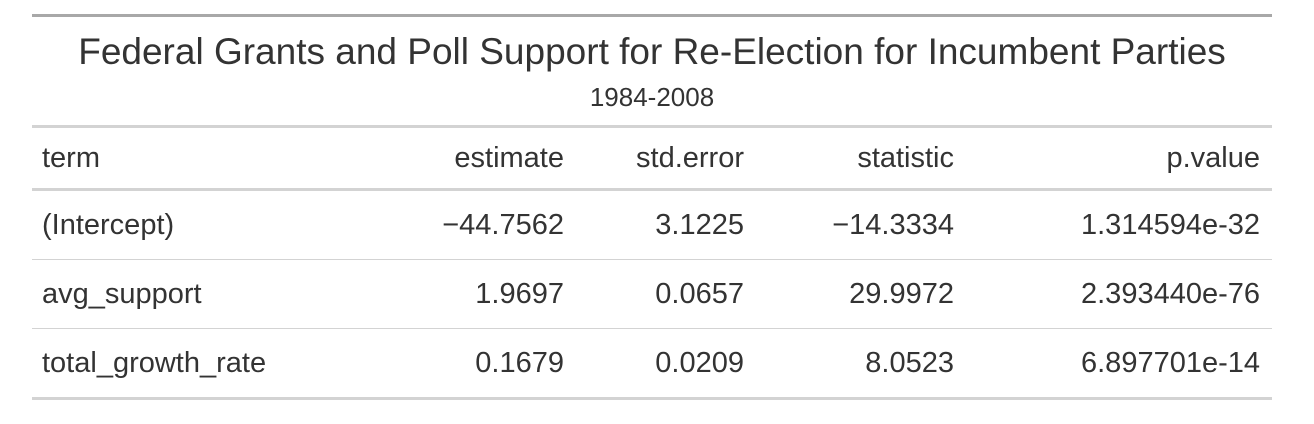 The width and height of the screenshot is (1314, 424). Describe the element at coordinates (469, 159) in the screenshot. I see `column-header-estimate: estimate` at that location.